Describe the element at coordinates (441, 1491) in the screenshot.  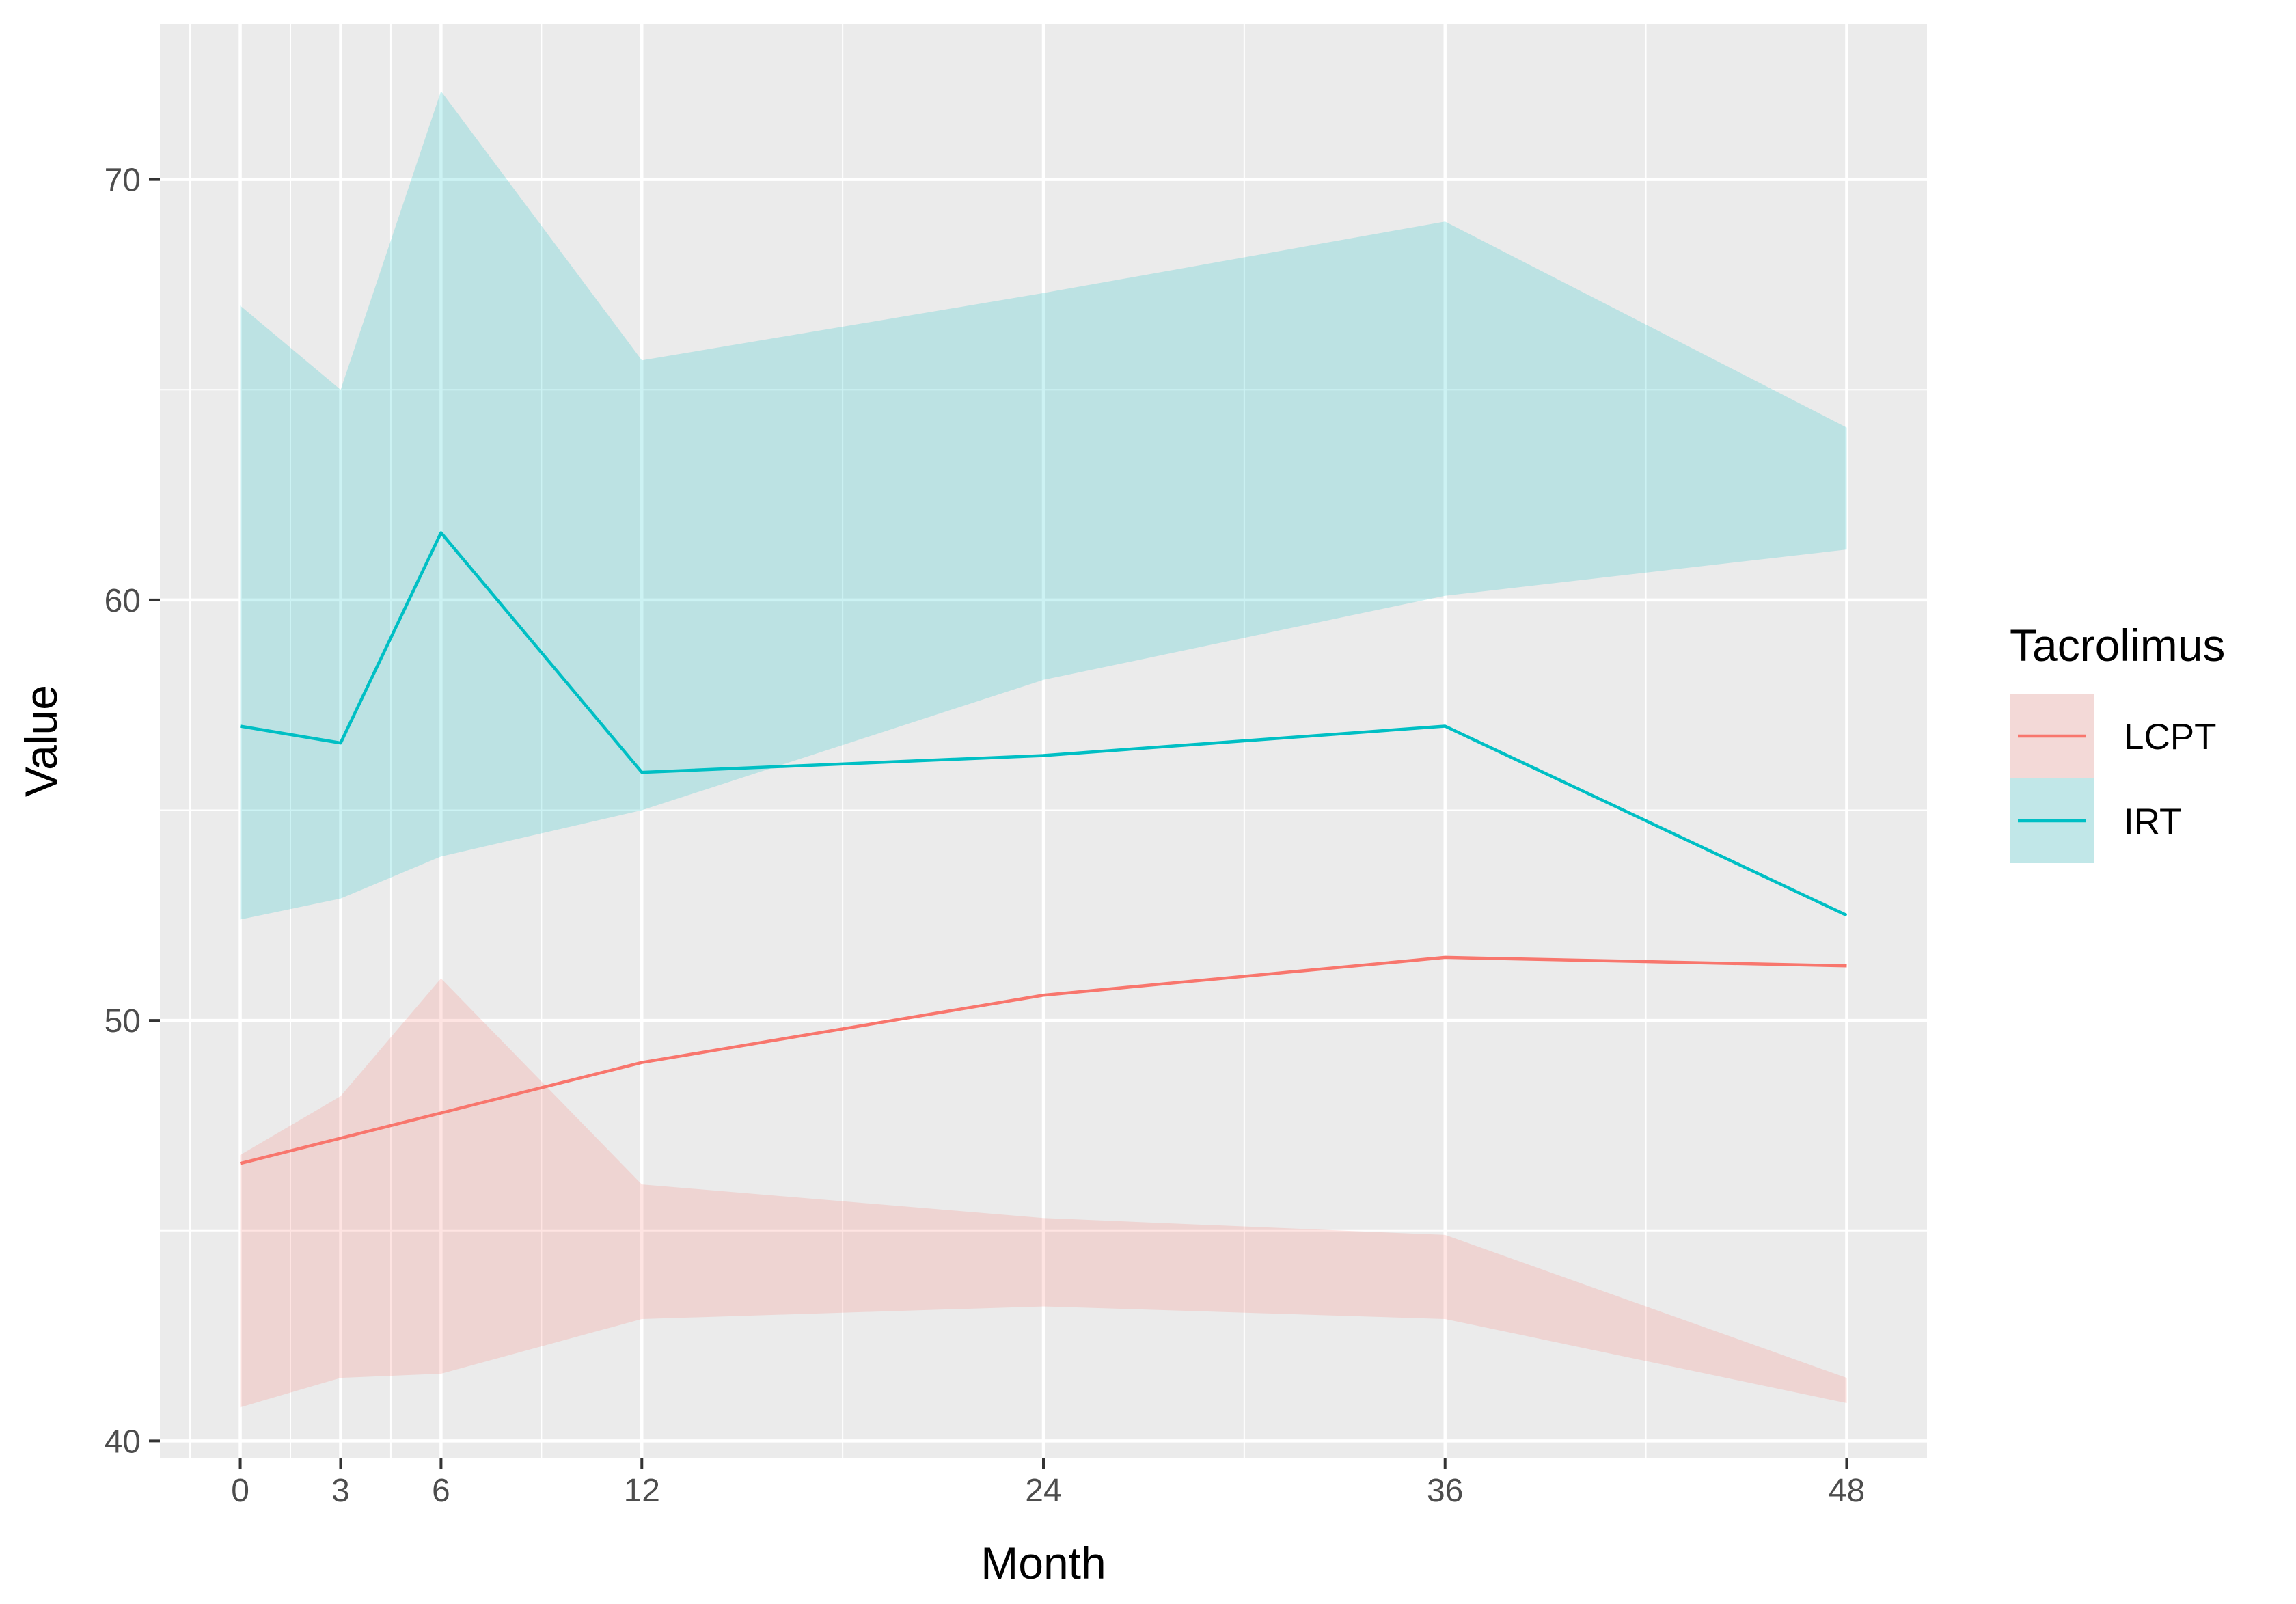
I see `x-tick-label: 6` at that location.